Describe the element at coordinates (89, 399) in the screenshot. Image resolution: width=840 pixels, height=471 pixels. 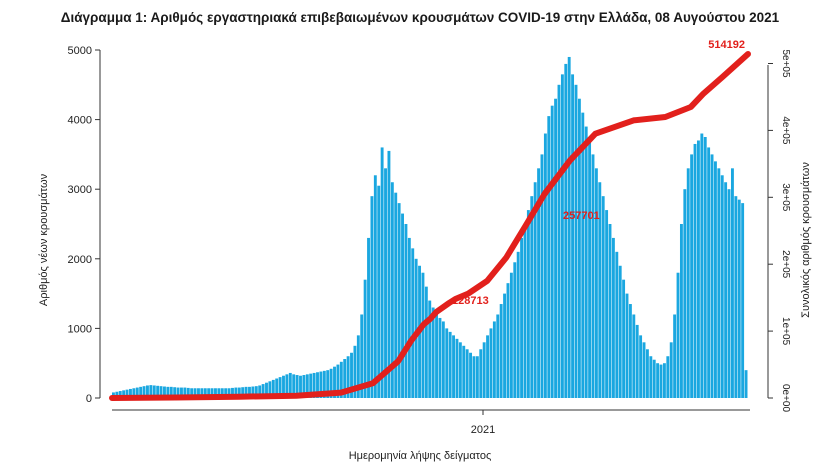
I see `y-tick-label: 0` at that location.